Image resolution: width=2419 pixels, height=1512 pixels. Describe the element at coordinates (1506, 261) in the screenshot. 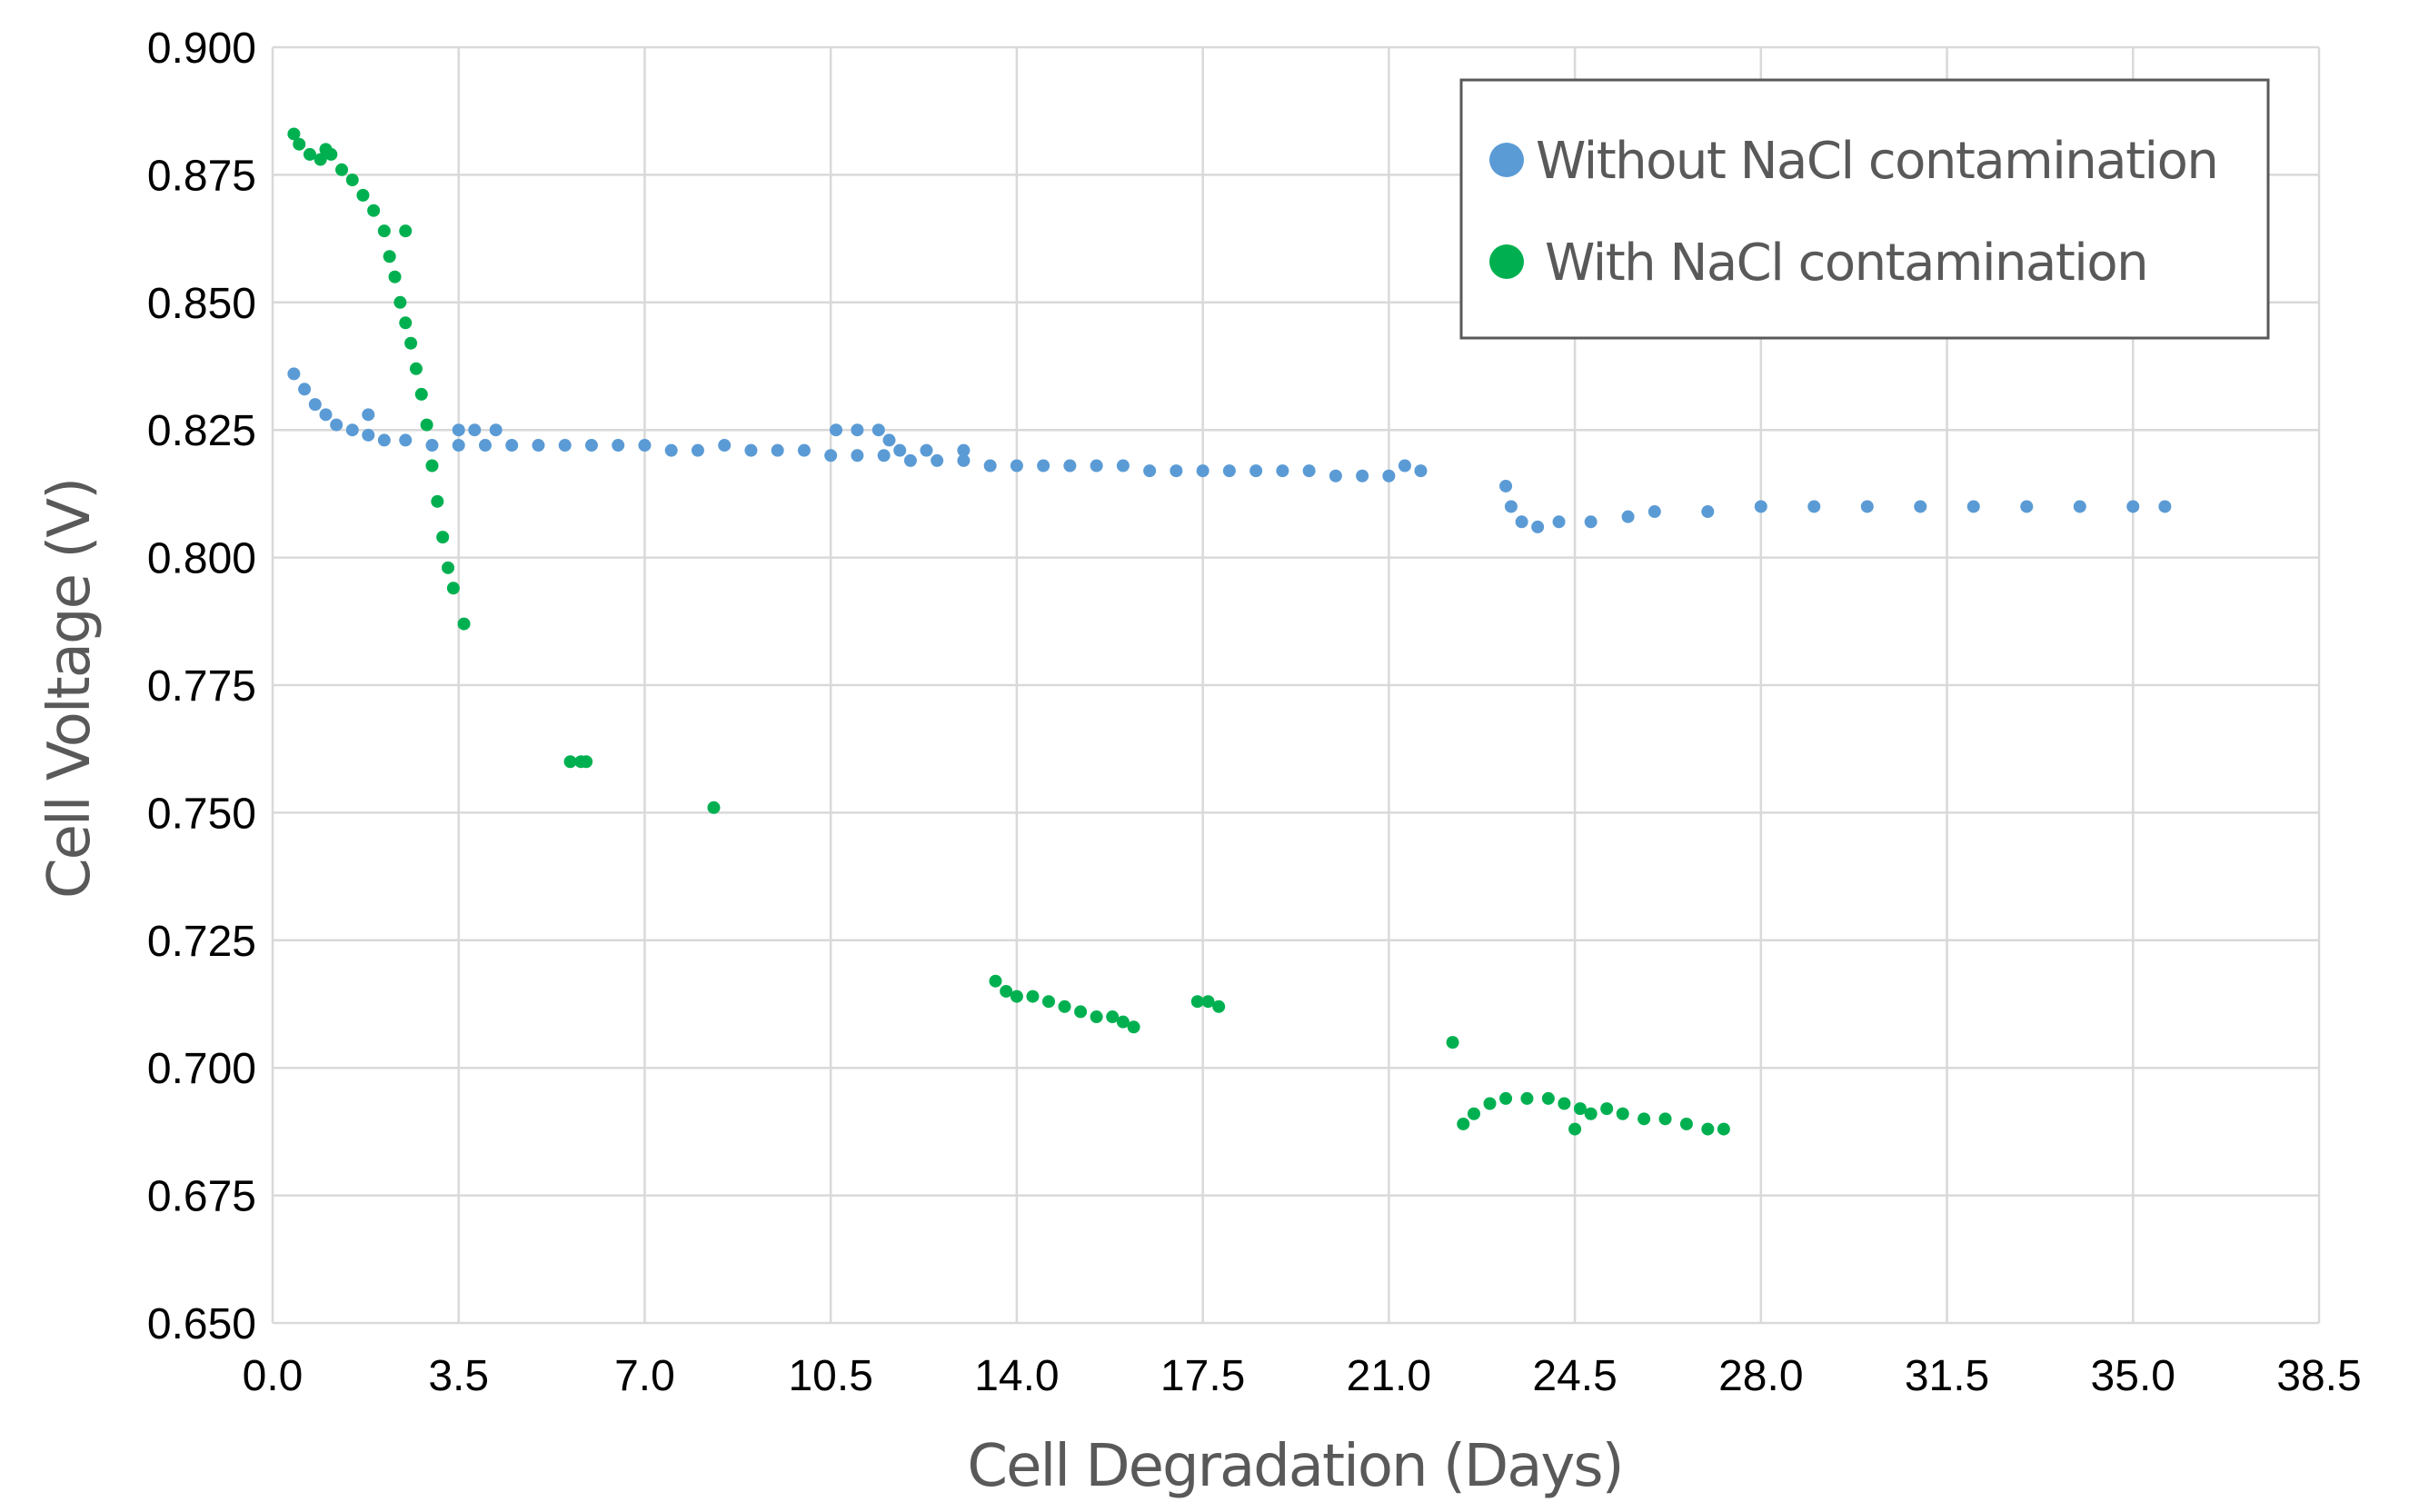

I see `legend-swatch-with-nacl` at that location.